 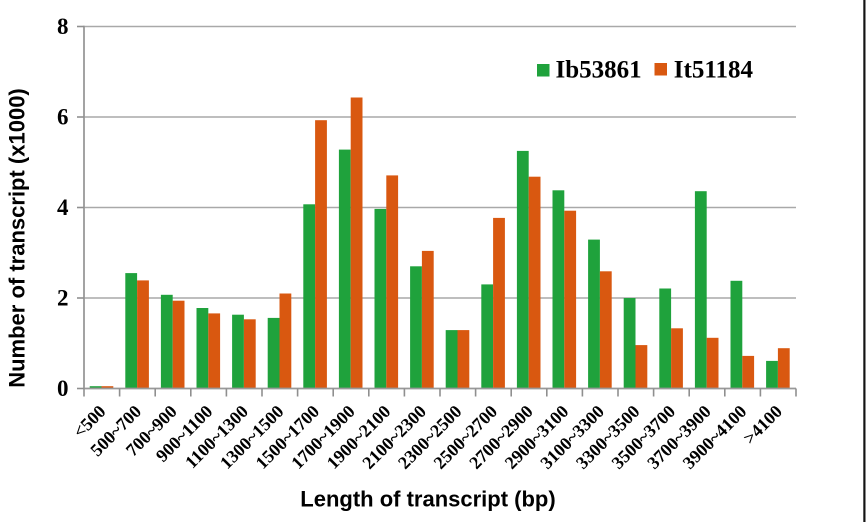 I want to click on svg-text: 0, so click(x=63, y=388).